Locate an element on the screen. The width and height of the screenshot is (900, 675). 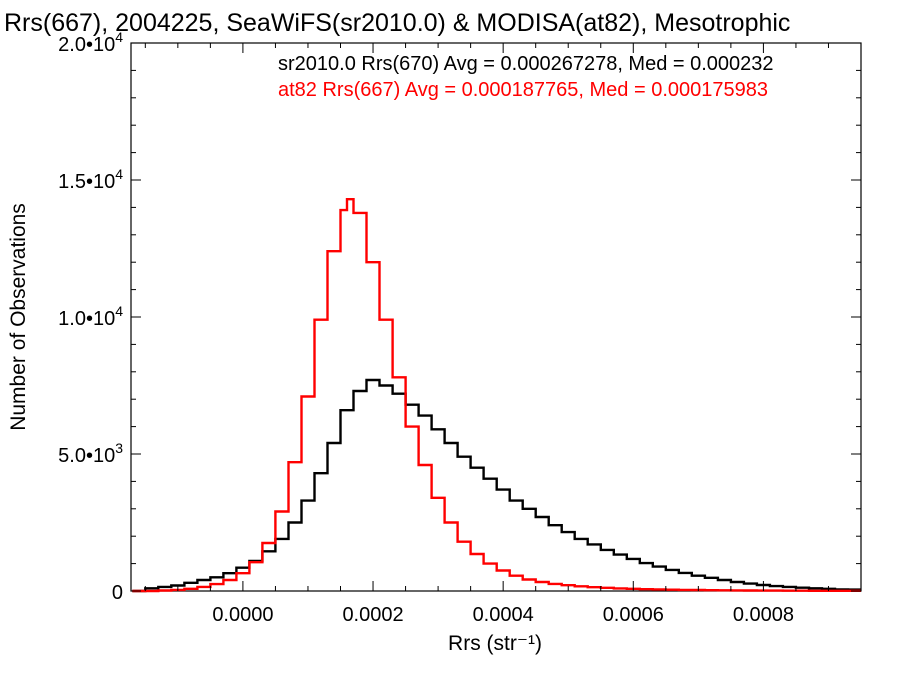
x-tick-label: 0.0002 is located at coordinates (372, 615).